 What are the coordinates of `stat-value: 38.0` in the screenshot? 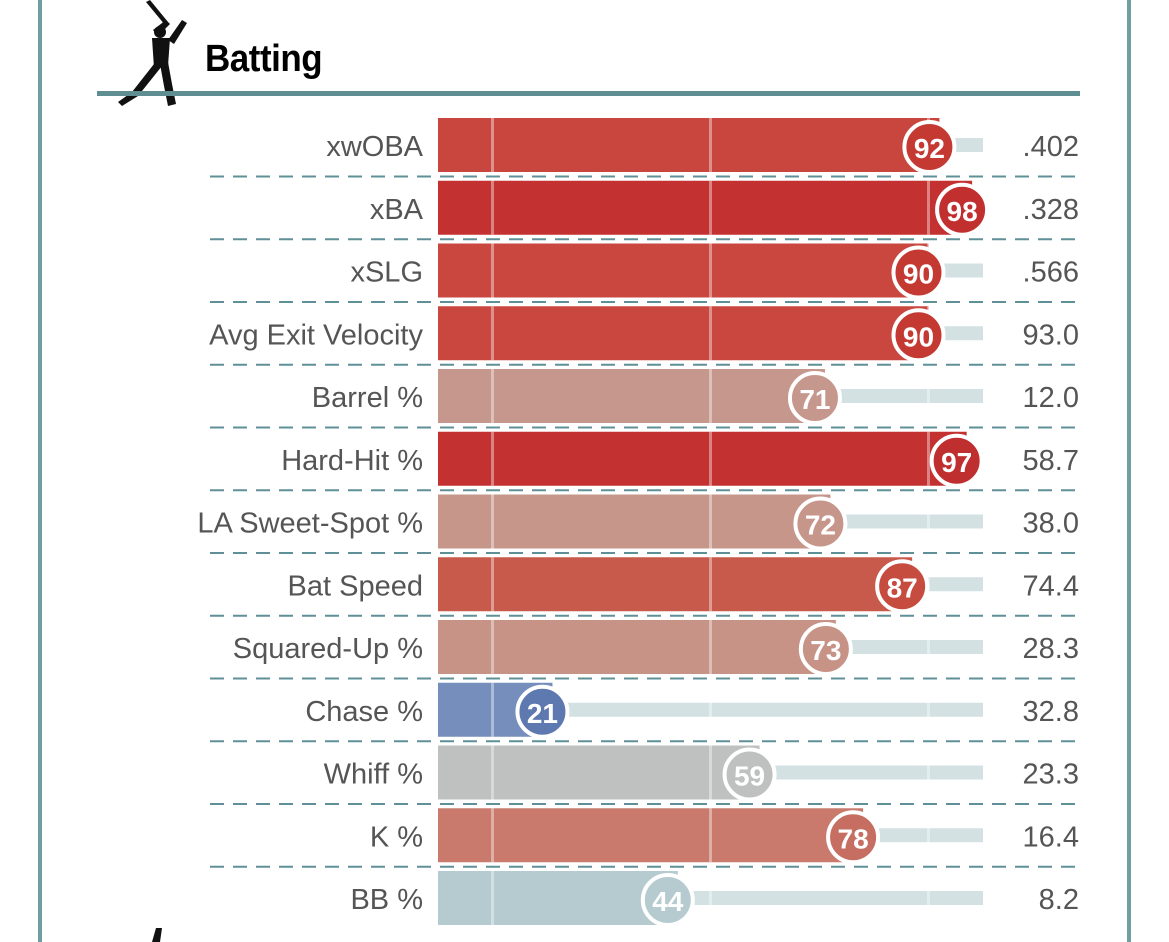 It's located at (1051, 524).